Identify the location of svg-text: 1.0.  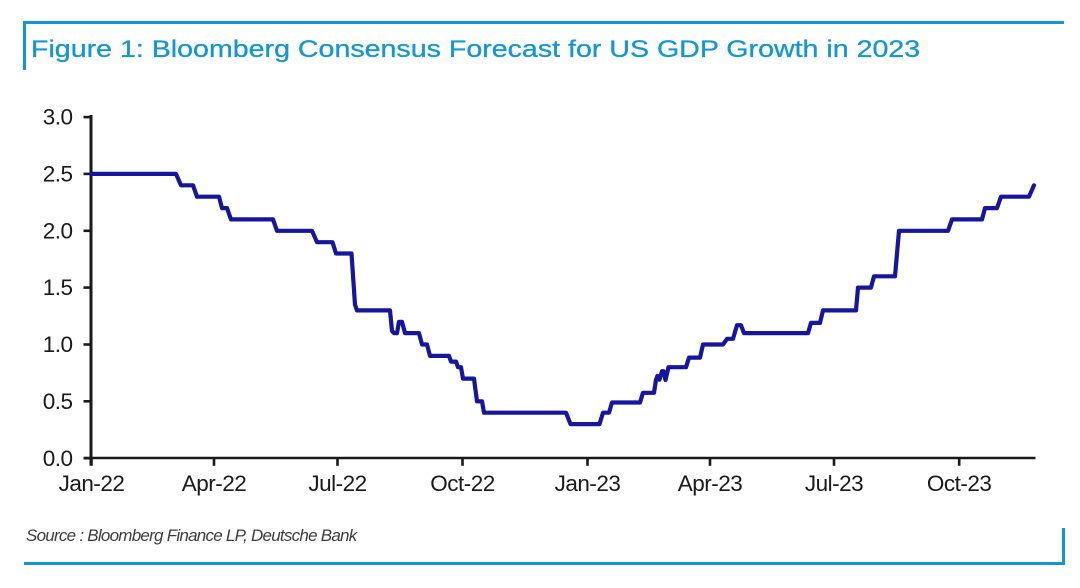
(58, 344).